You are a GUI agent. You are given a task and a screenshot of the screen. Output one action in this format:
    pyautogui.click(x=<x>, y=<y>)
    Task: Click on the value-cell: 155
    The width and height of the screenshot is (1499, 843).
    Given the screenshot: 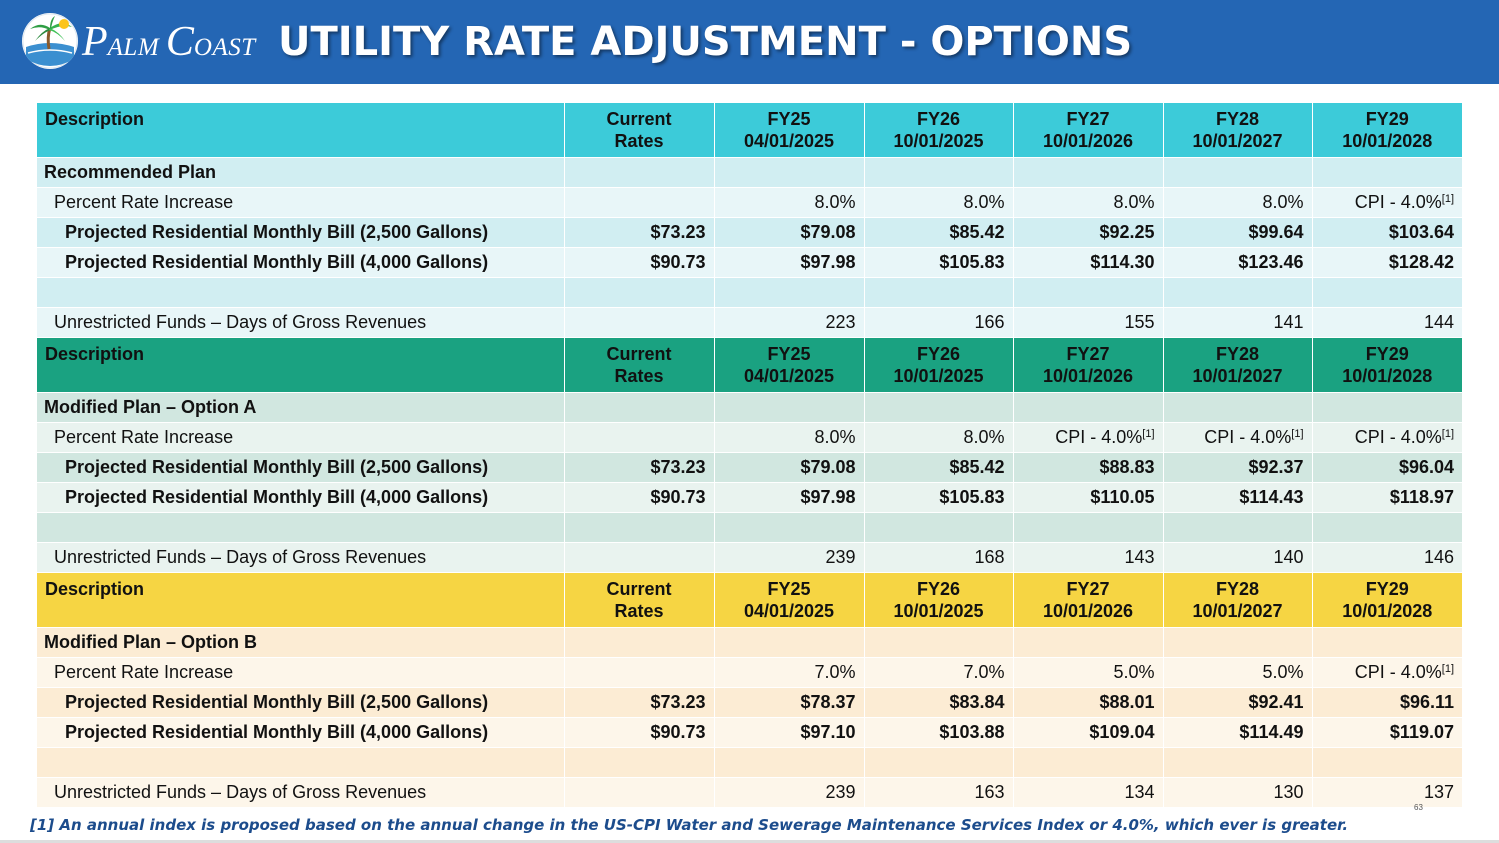 What is the action you would take?
    pyautogui.click(x=1088, y=322)
    